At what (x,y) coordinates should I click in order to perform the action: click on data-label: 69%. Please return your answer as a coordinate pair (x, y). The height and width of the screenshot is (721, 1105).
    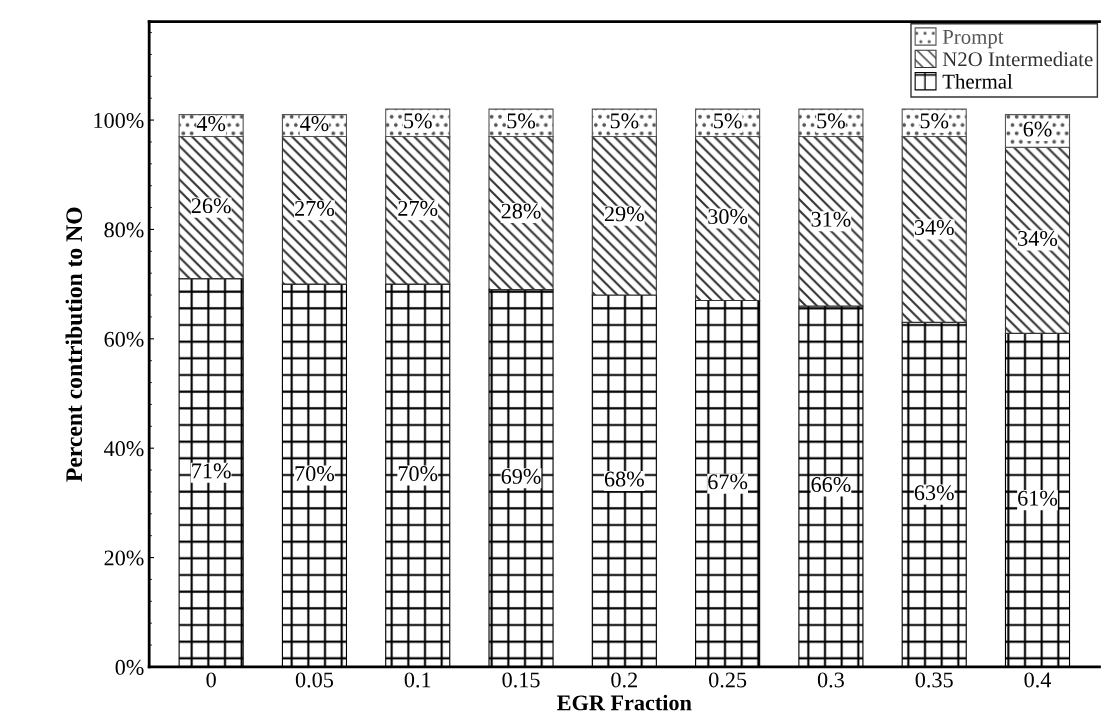
    Looking at the image, I should click on (521, 476).